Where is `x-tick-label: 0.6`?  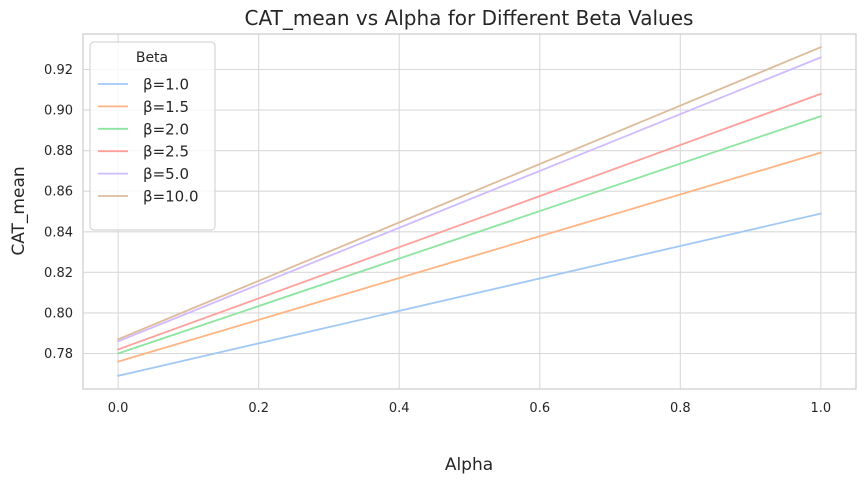 x-tick-label: 0.6 is located at coordinates (539, 408).